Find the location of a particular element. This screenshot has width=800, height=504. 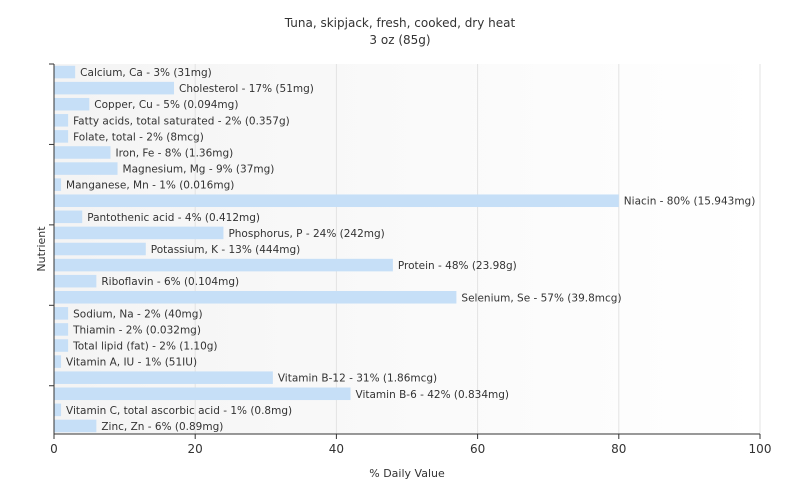

bar-label: Manganese, Mn - 1% (0.016mg) is located at coordinates (150, 186).